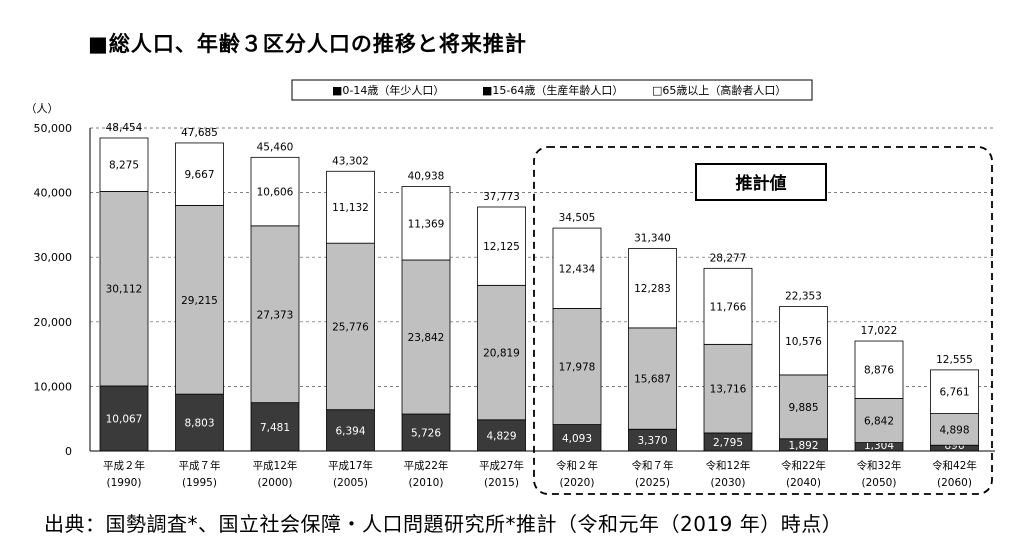 The image size is (1024, 557). What do you see at coordinates (350, 161) in the screenshot?
I see `total-label: 43,302` at bounding box center [350, 161].